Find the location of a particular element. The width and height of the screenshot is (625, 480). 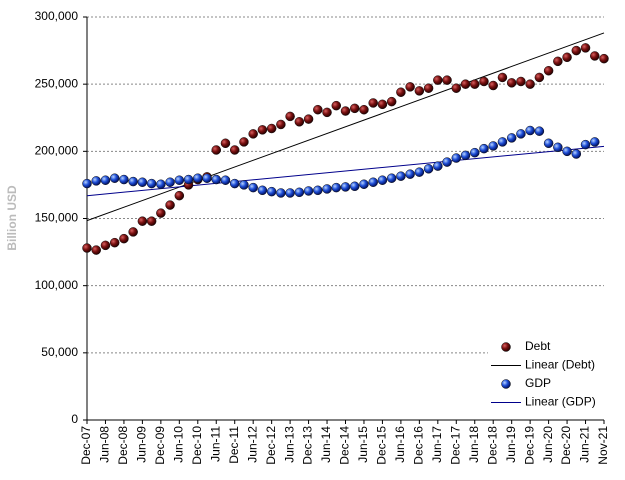

y-tick-label: 100,000 is located at coordinates (57, 285).